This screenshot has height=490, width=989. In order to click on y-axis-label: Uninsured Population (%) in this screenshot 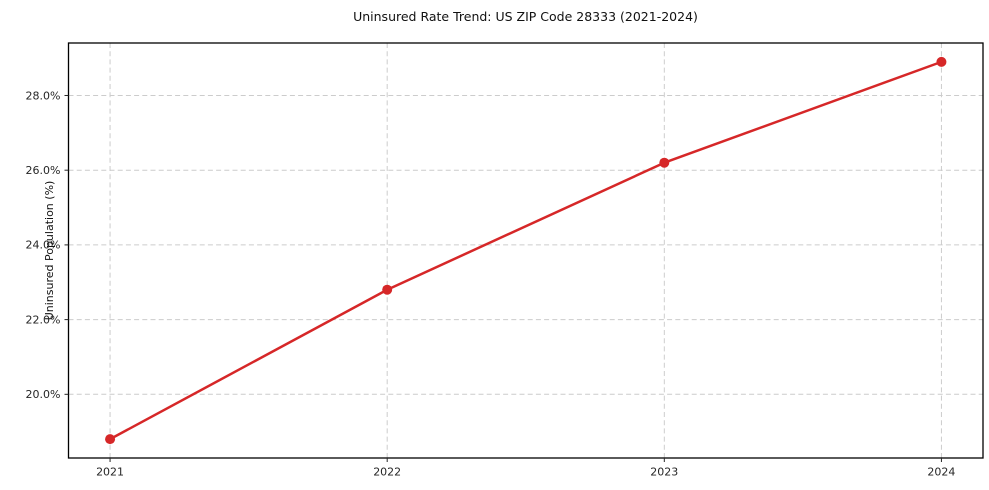, I will do `click(49, 251)`.